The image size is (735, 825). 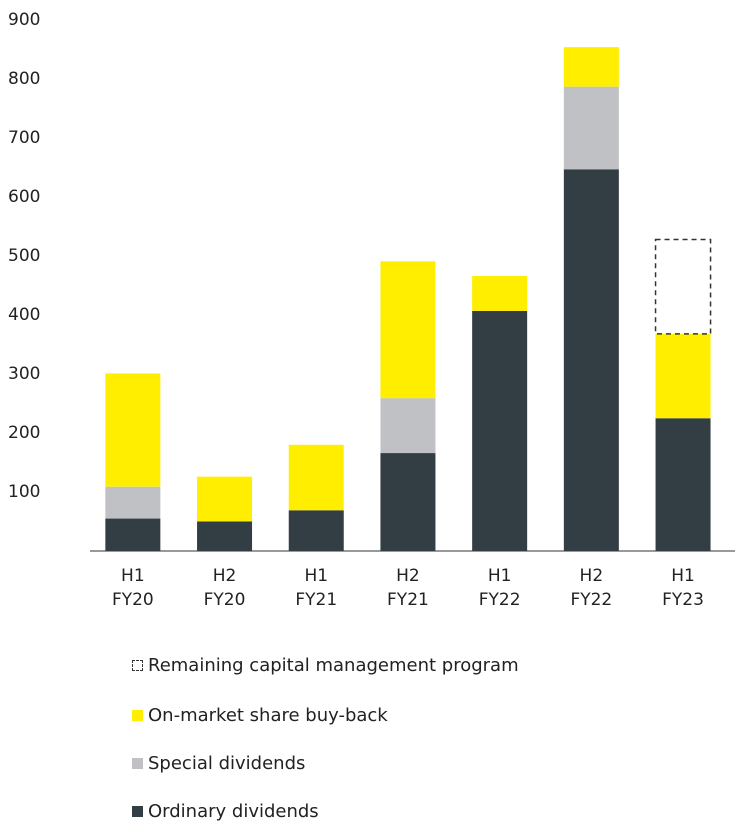 I want to click on x-tick-label: H1 FY22, so click(x=499, y=588).